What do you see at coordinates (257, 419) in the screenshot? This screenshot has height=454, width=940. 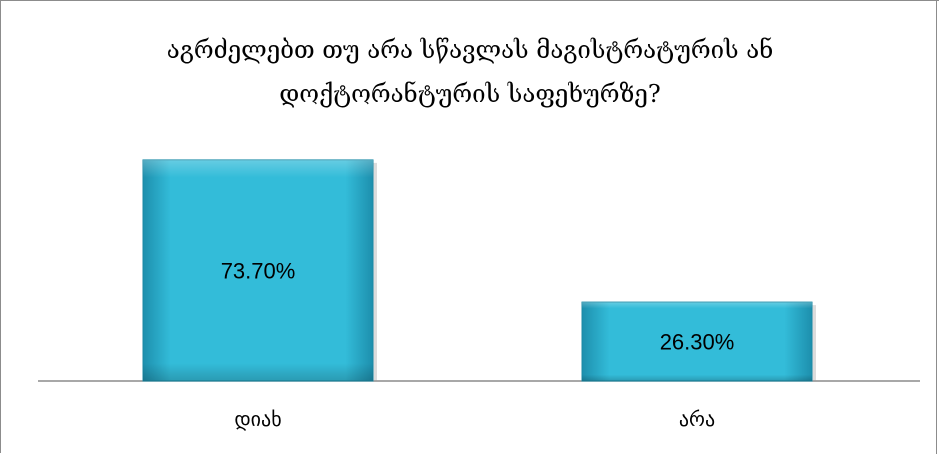 I see `category-label-1: დიახ` at bounding box center [257, 419].